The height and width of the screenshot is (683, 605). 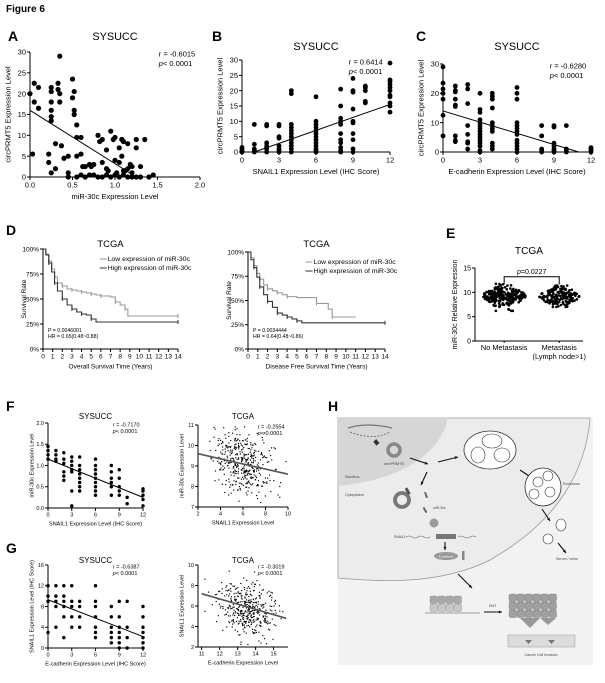 What do you see at coordinates (192, 627) in the screenshot?
I see `y-tick-label: 4` at bounding box center [192, 627].